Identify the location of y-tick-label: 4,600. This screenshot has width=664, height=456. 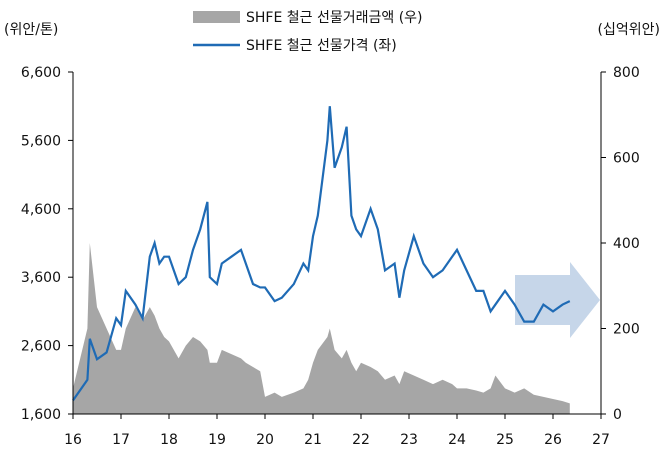
(41, 210).